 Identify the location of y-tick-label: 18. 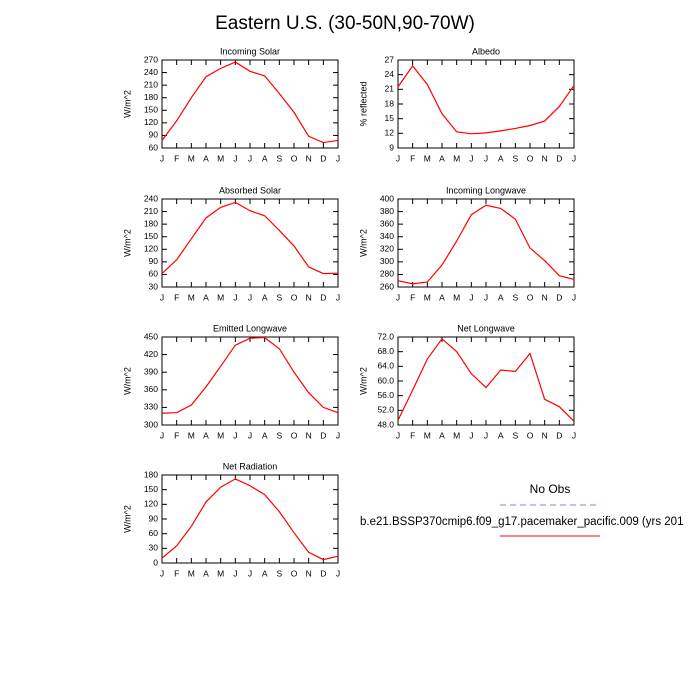
(390, 103).